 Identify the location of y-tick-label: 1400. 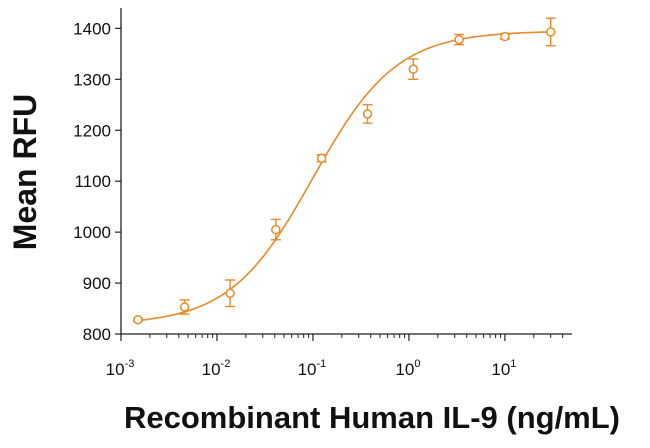
(92, 28).